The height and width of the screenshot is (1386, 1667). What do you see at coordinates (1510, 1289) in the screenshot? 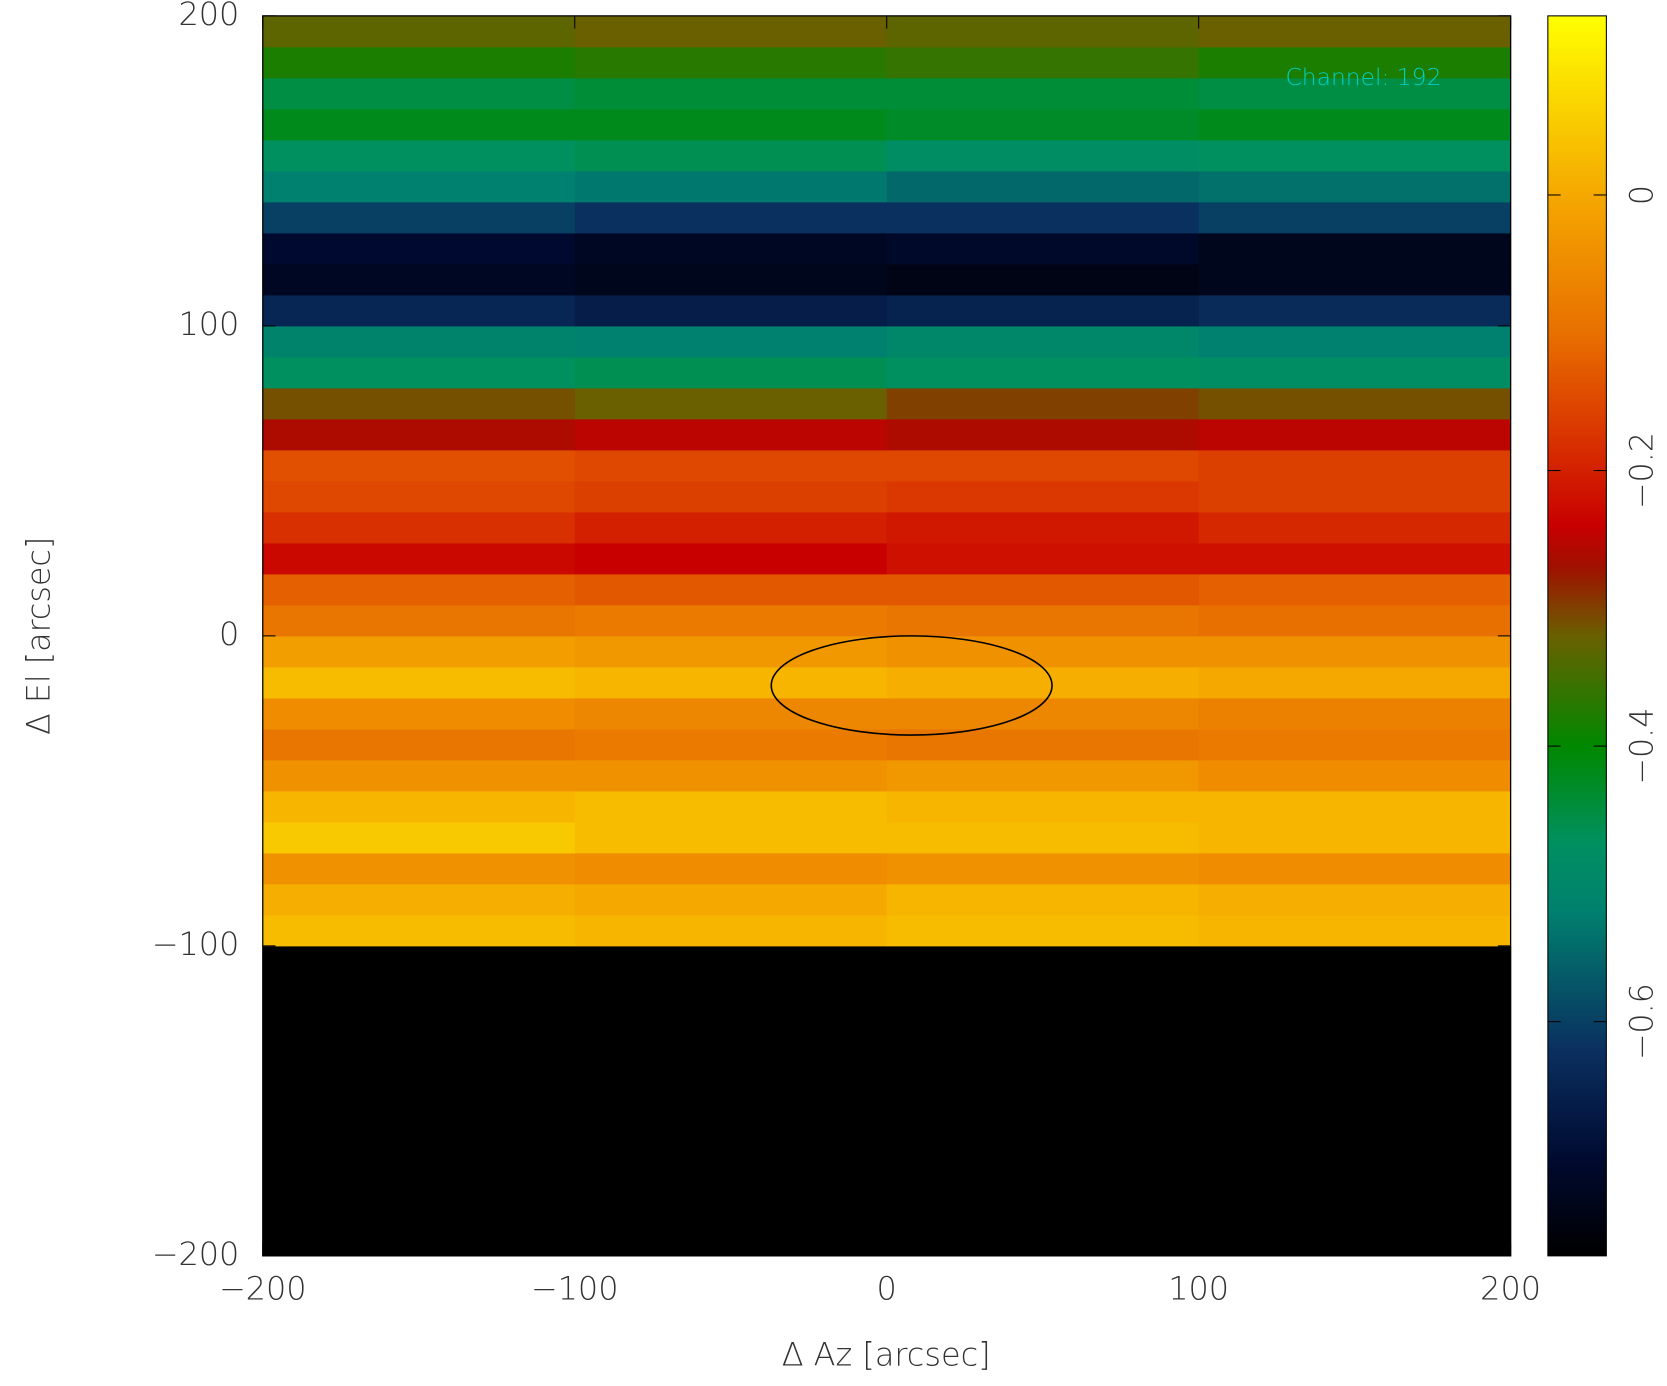
I see `x-tick-label: 200` at bounding box center [1510, 1289].